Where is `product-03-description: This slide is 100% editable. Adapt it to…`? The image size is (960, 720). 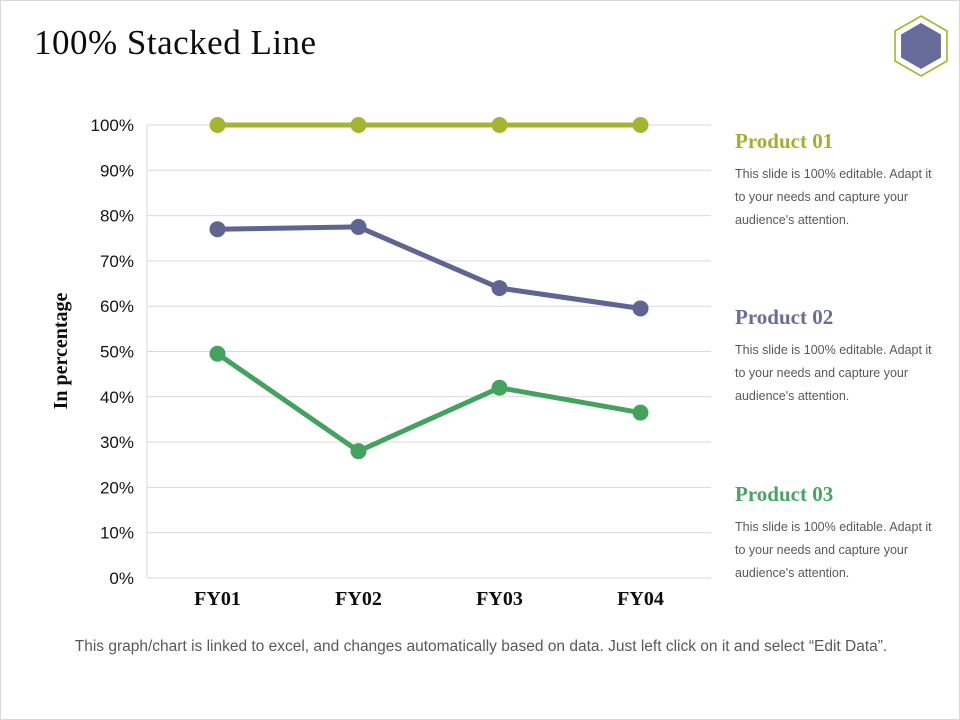
product-03-description: This slide is 100% editable. Adapt it to… is located at coordinates (833, 550).